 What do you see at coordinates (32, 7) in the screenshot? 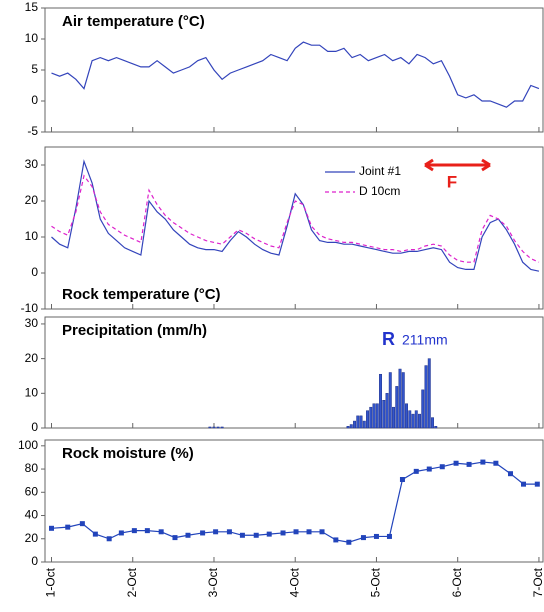
I see `y-tick-label: 15` at bounding box center [32, 7].